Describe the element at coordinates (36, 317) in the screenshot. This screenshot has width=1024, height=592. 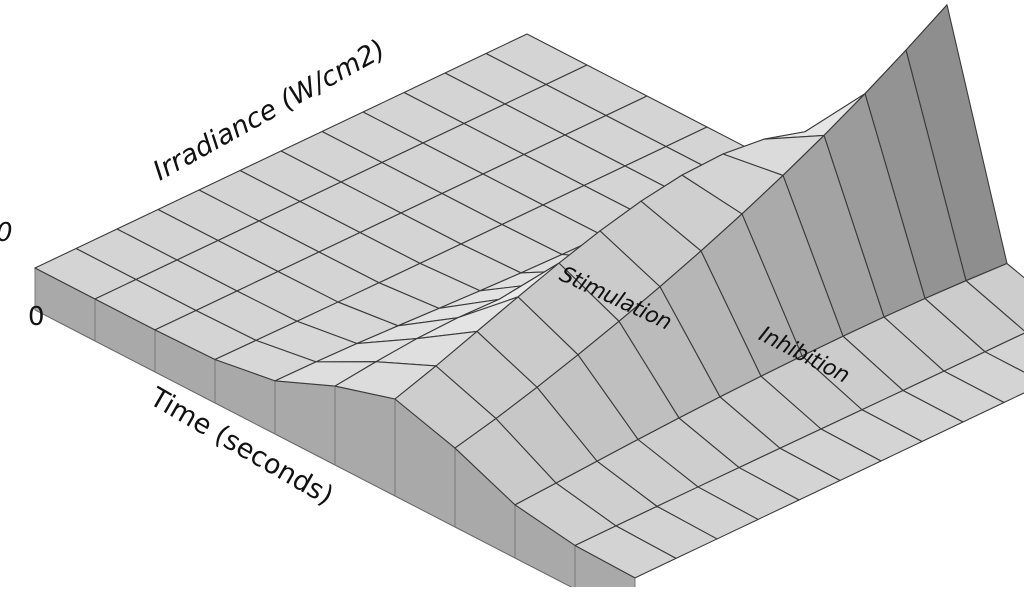
I see `time-origin-label: 0` at that location.